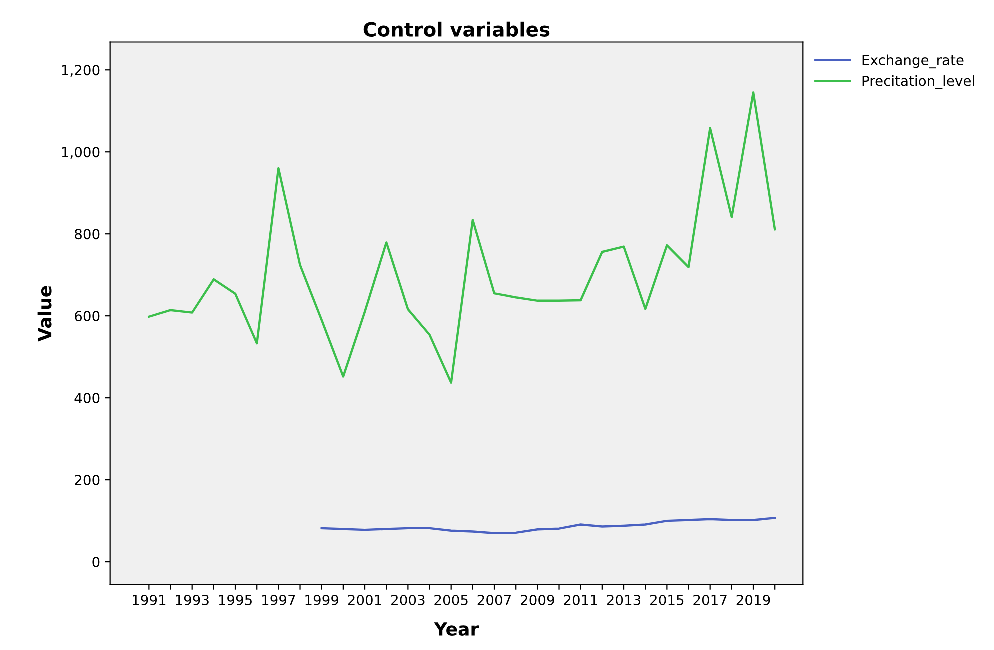 This screenshot has width=994, height=650. I want to click on x-tick-label: 2015, so click(667, 600).